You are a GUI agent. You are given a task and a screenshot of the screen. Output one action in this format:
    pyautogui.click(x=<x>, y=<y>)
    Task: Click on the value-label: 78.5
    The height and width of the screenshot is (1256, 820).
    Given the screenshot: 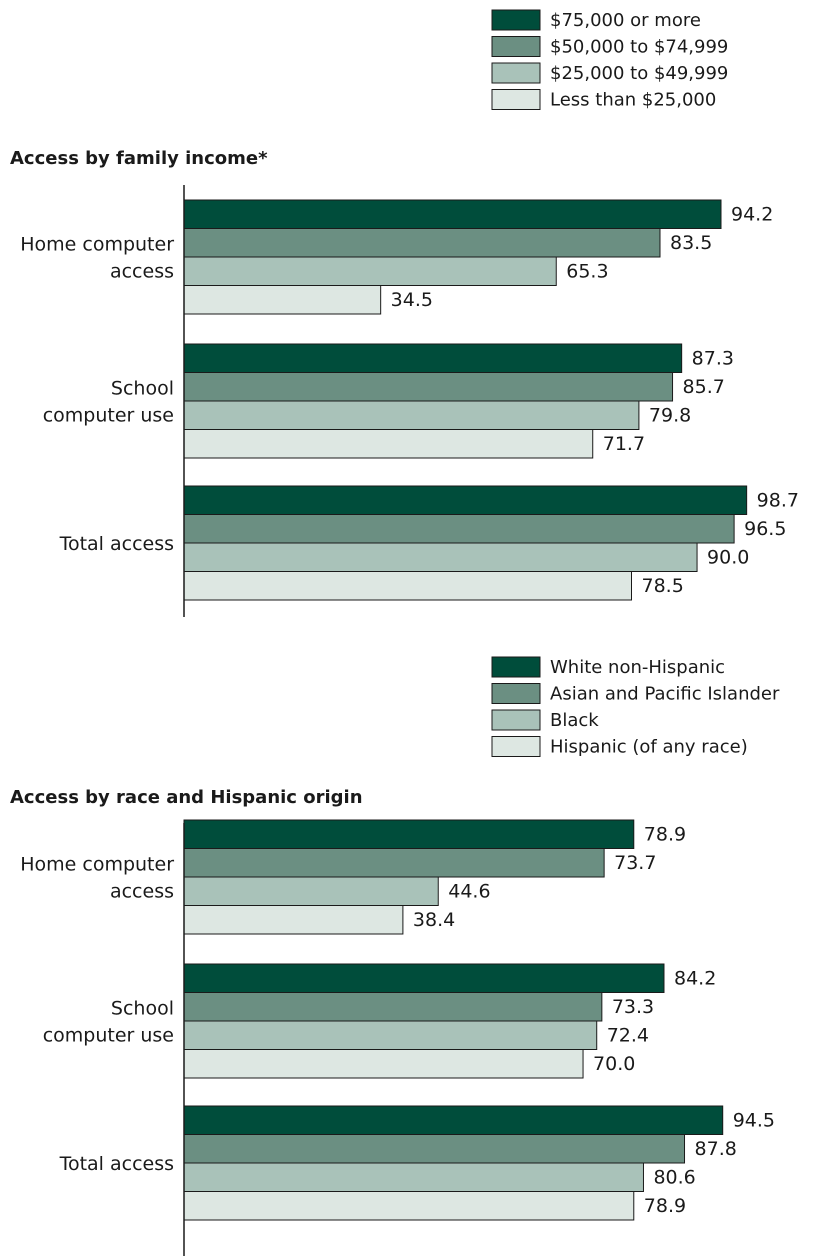 What is the action you would take?
    pyautogui.click(x=663, y=586)
    